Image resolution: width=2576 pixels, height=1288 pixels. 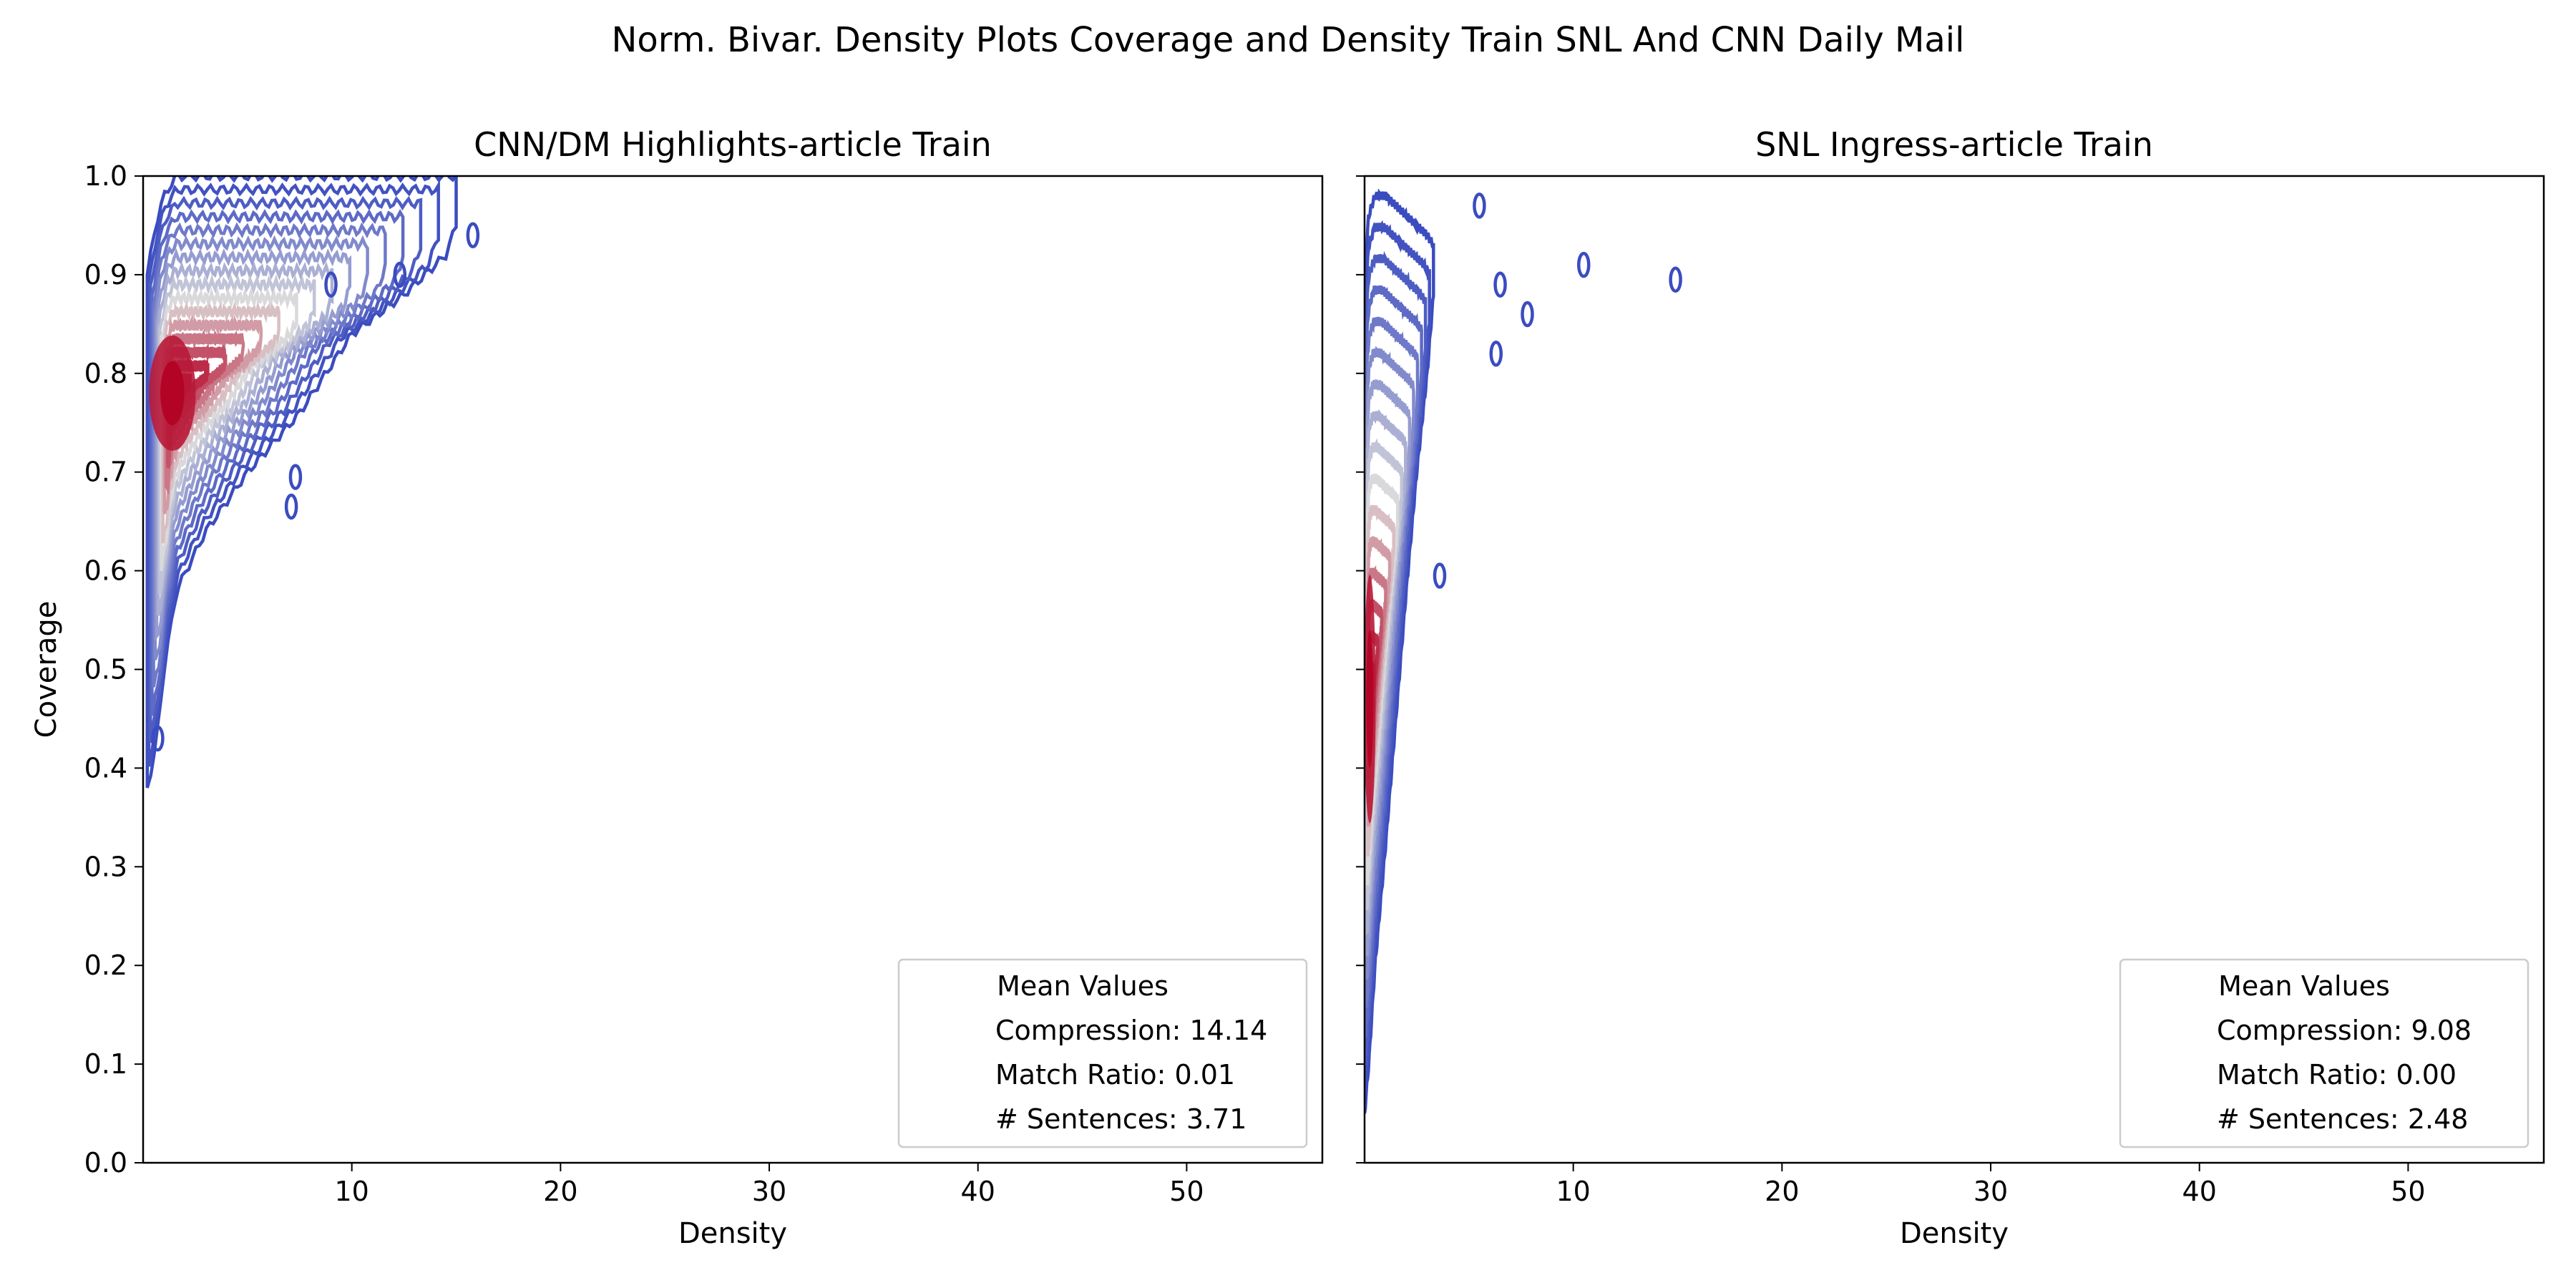 I want to click on y-tick-label: 0.7, so click(x=105, y=472).